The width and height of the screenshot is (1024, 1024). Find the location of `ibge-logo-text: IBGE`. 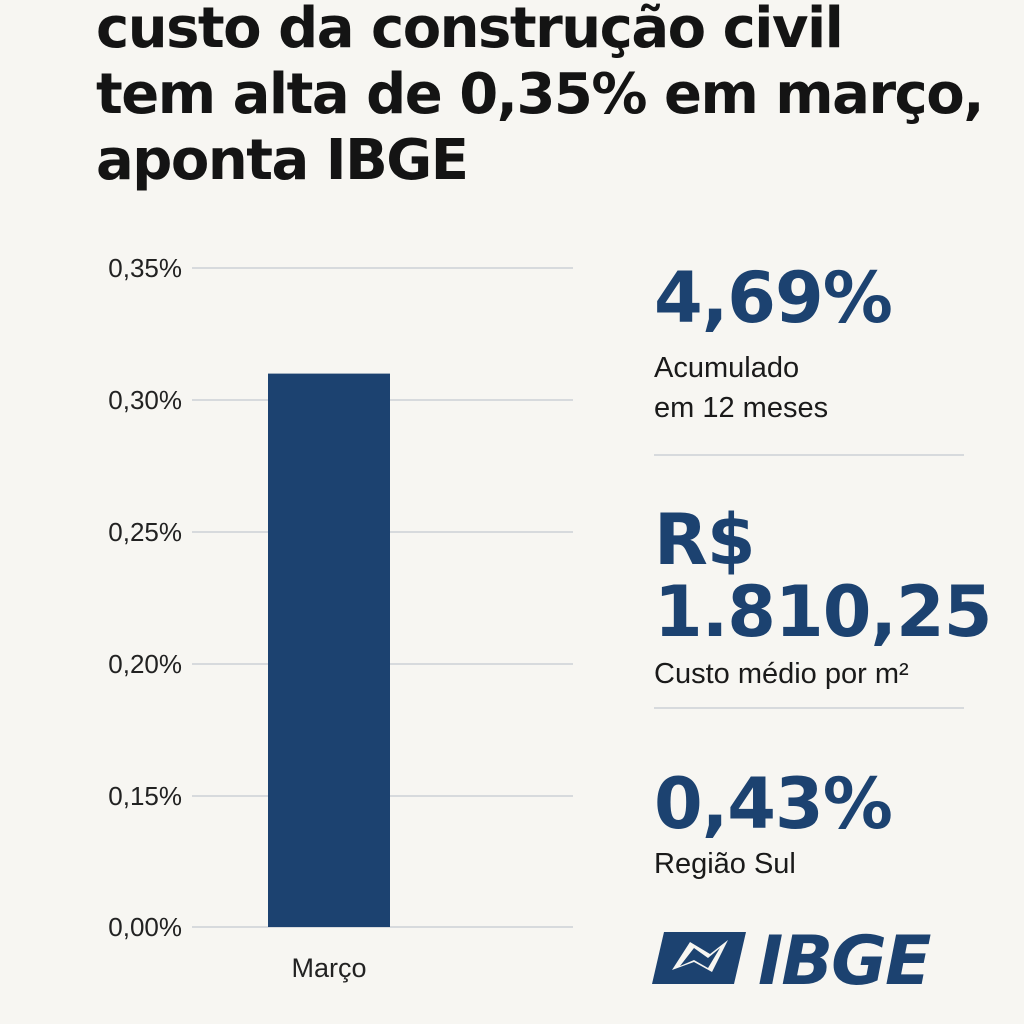

ibge-logo-text: IBGE is located at coordinates (844, 958).